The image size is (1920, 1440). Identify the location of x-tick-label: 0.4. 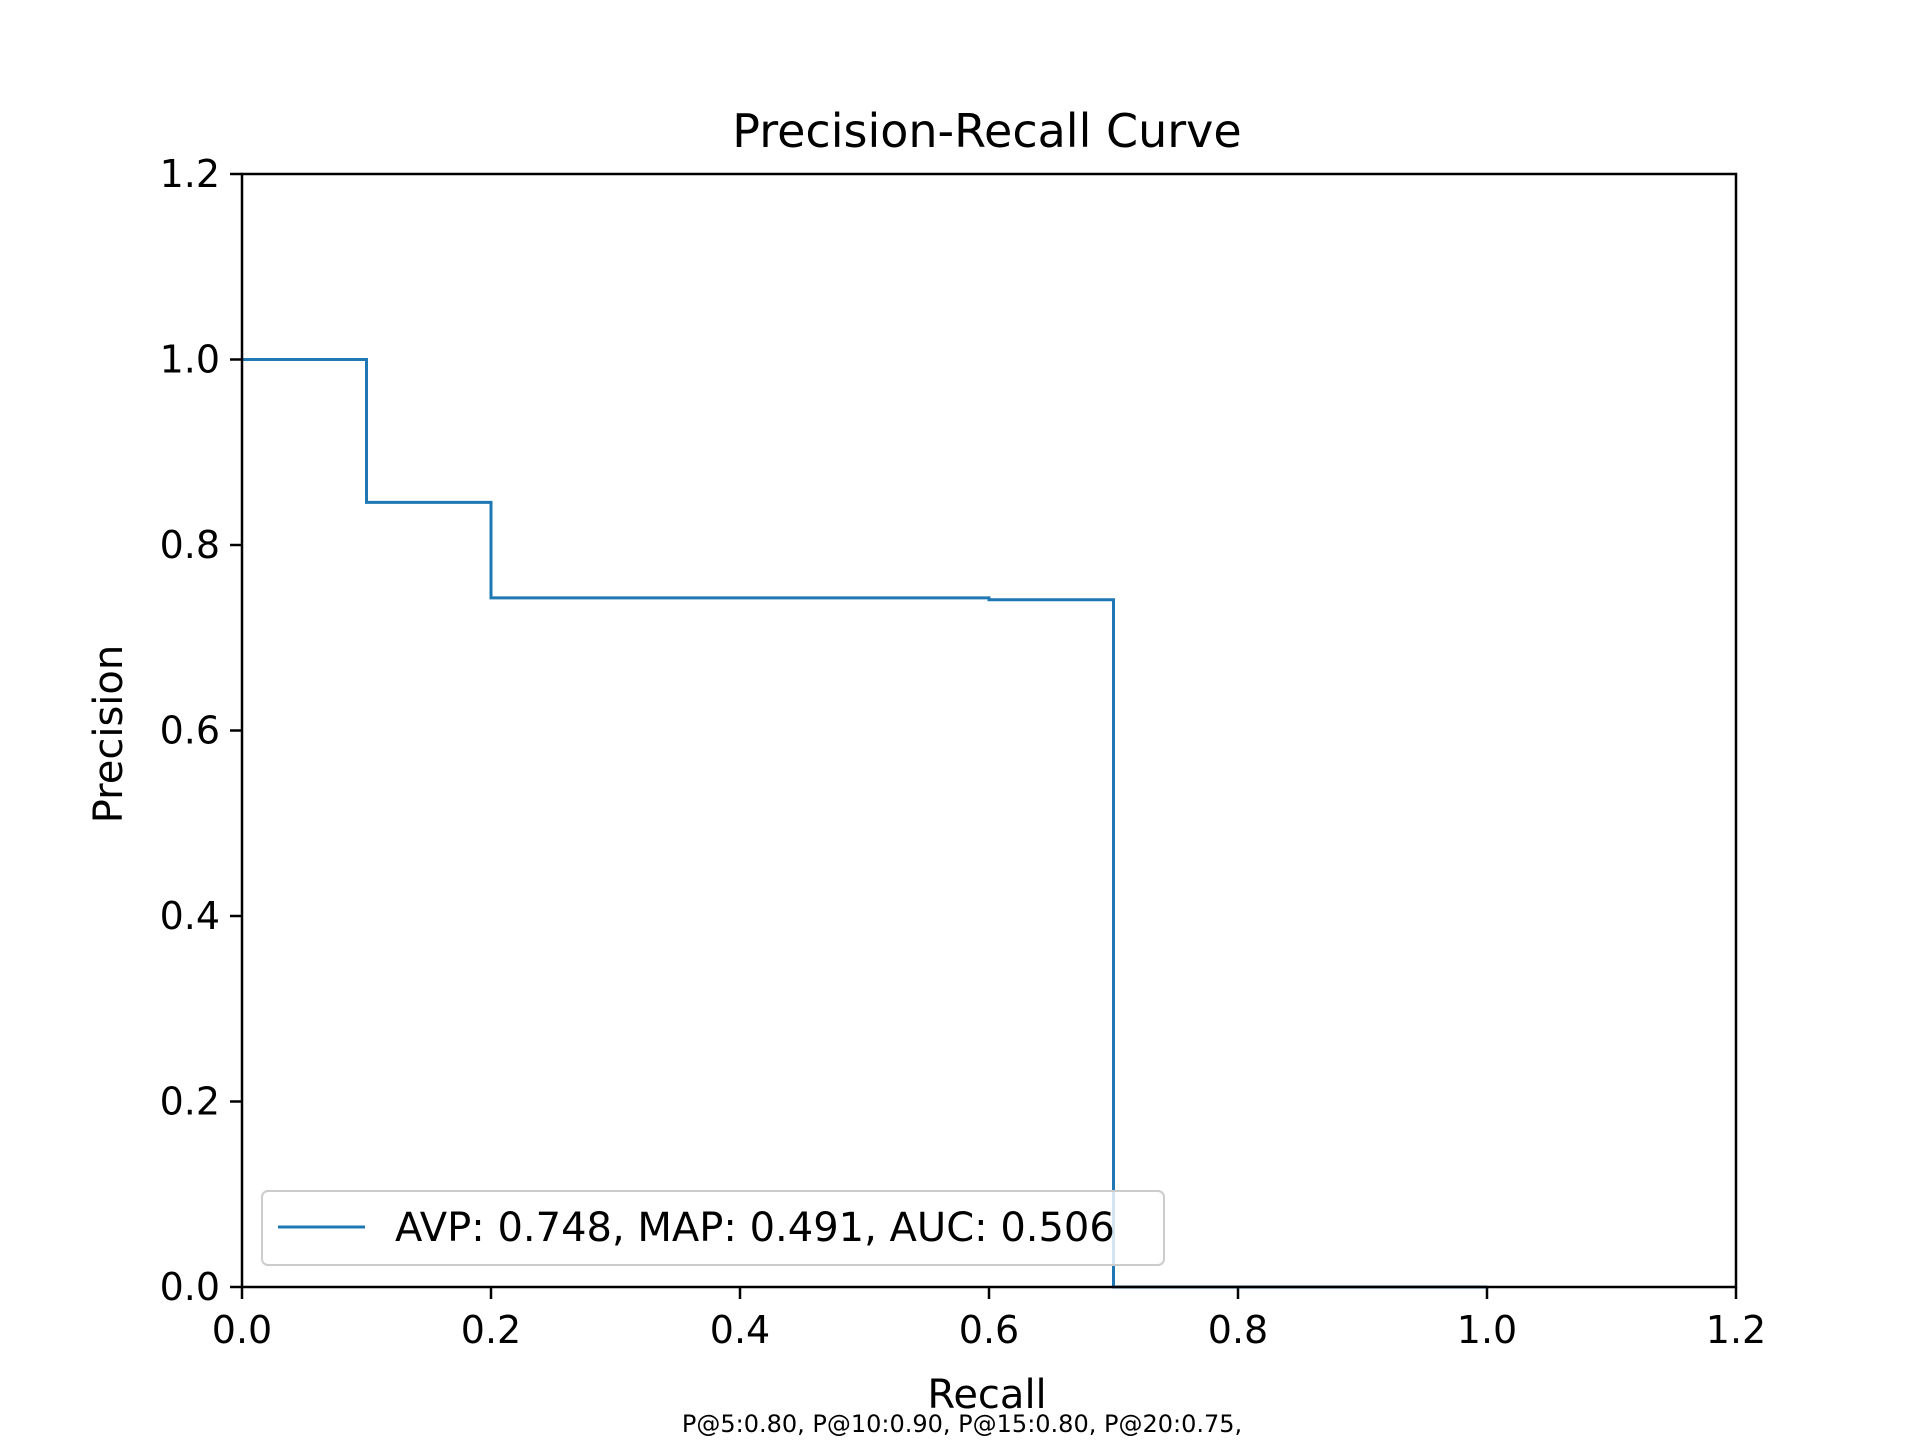
(740, 1330).